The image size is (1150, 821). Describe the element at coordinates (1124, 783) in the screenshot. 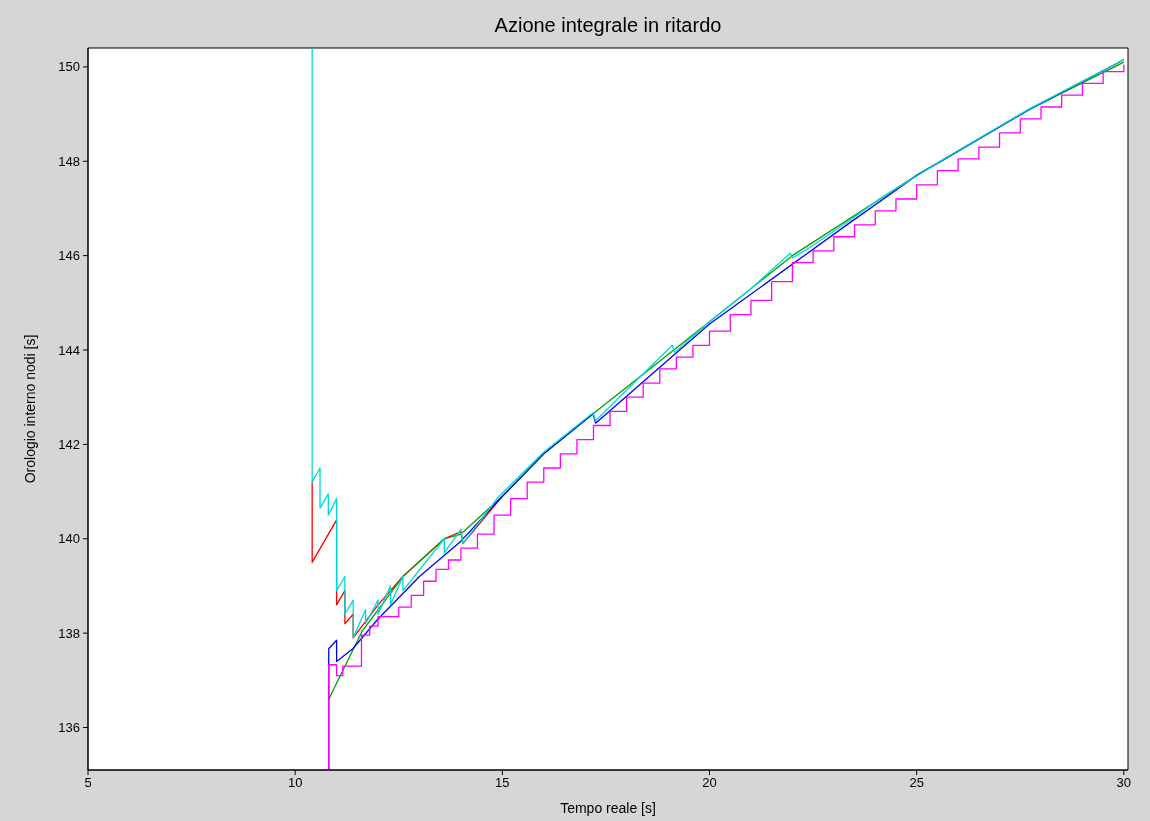

I see `x-tick-label: 30` at that location.